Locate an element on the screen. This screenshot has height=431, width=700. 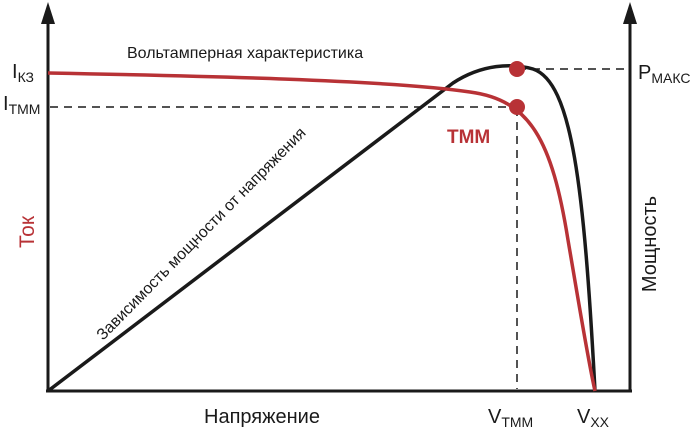
pmax-label-main: P is located at coordinates (644, 73).